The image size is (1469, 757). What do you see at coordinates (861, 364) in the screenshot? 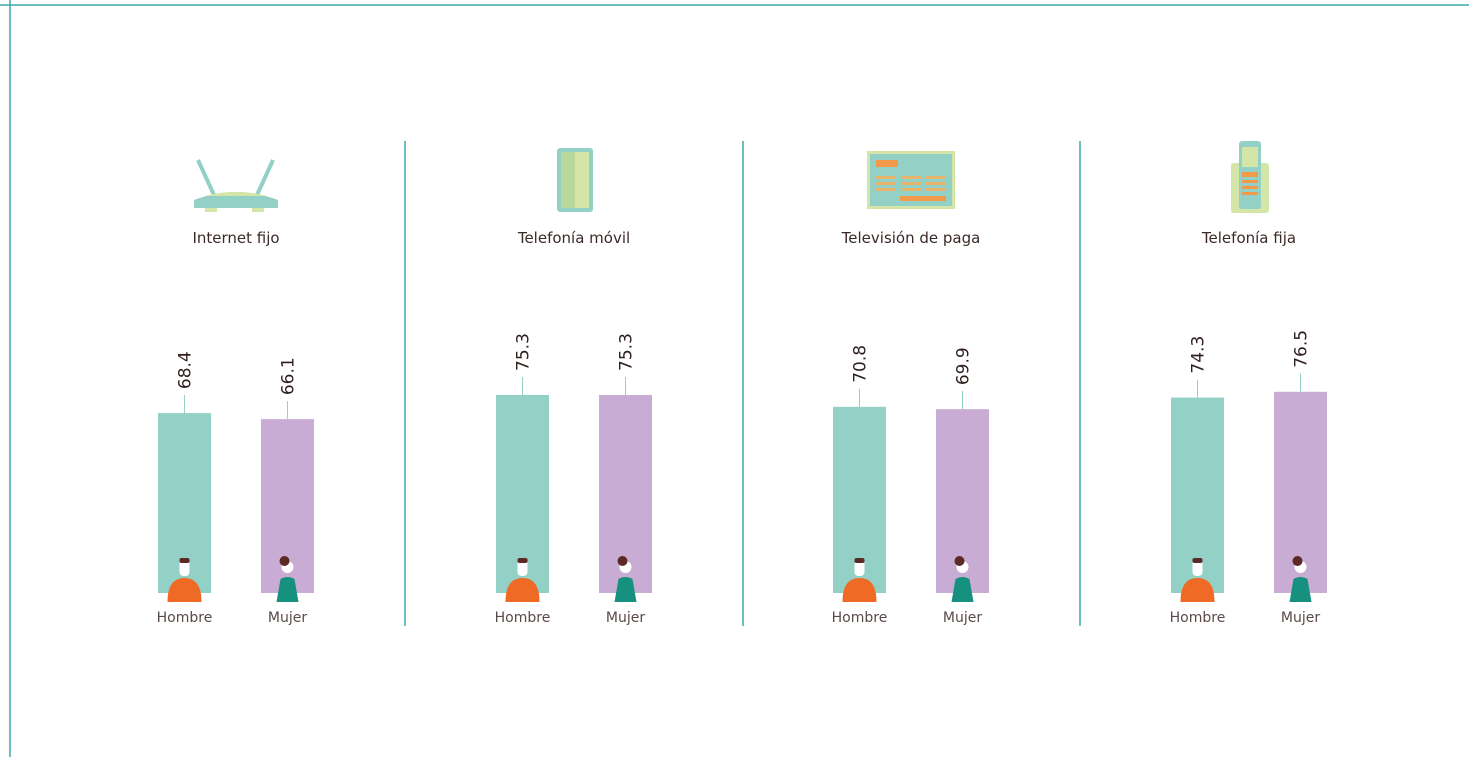
I see `value-label: 70.8` at bounding box center [861, 364].